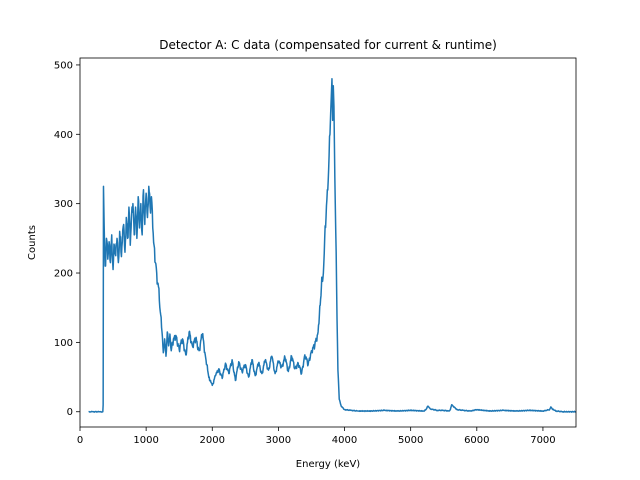 The height and width of the screenshot is (480, 640). Describe the element at coordinates (328, 464) in the screenshot. I see `x-axis-label: Energy (keV)` at that location.